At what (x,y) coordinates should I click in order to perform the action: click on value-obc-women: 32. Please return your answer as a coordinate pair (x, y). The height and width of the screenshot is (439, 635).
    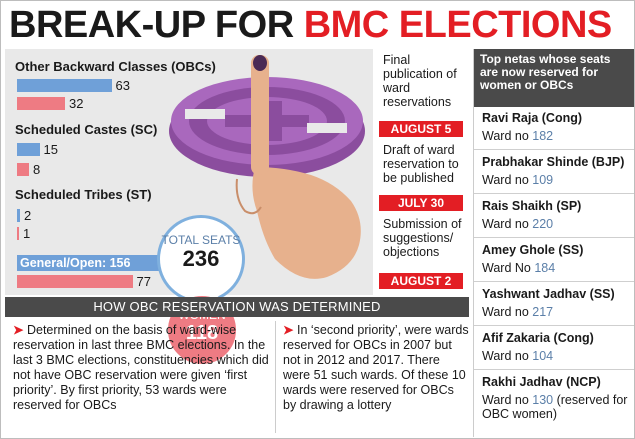
    Looking at the image, I should click on (76, 103).